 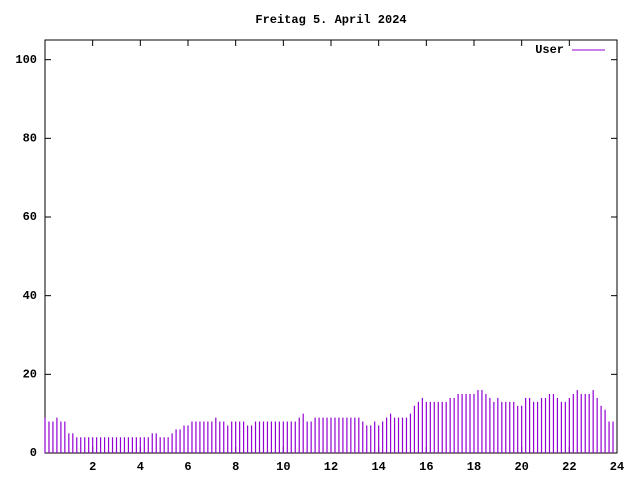 I want to click on x-tick-label: 10, so click(x=283, y=467).